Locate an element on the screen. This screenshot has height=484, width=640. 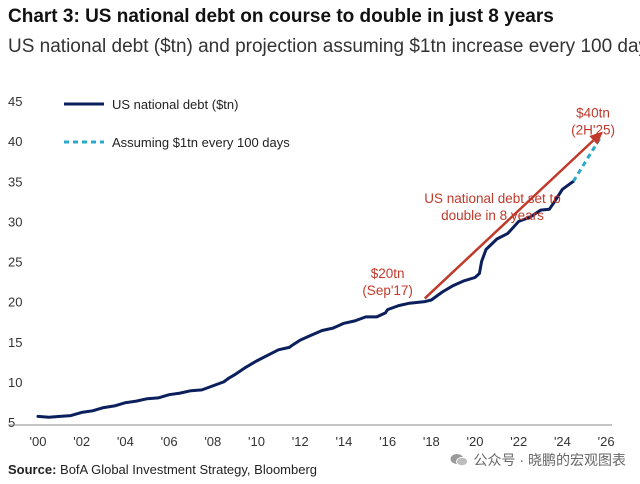
source-label: Source: is located at coordinates (32, 469).